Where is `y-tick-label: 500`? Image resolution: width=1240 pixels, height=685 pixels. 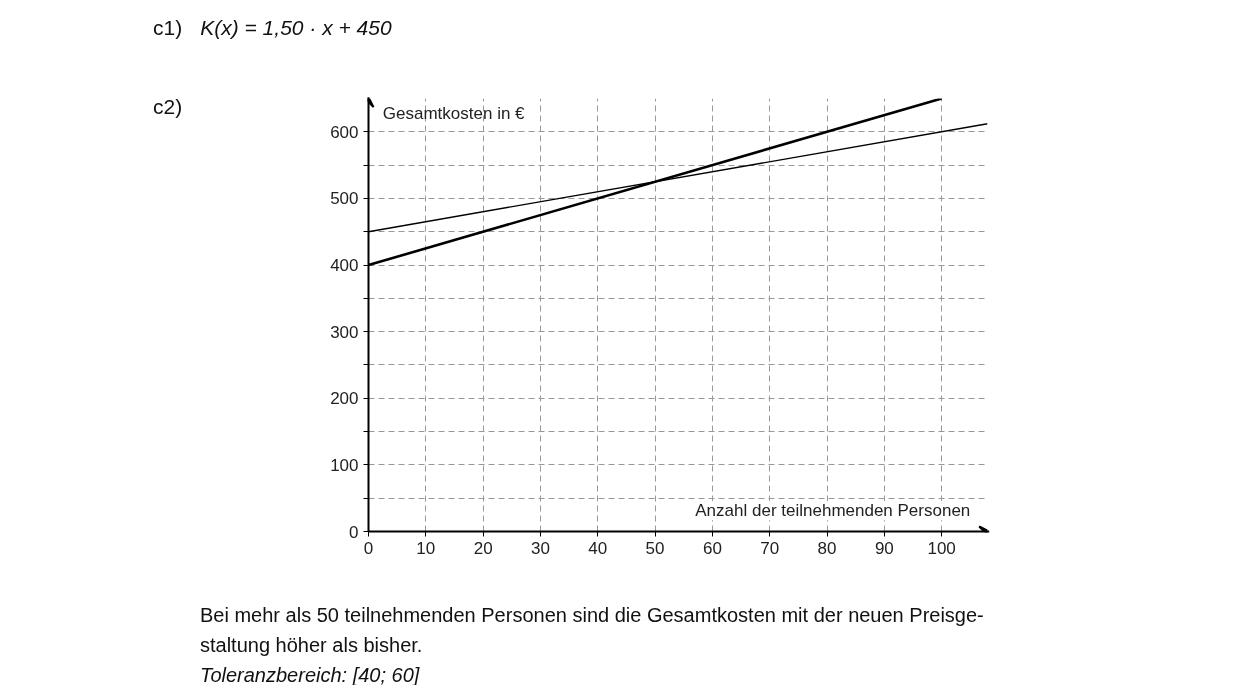 y-tick-label: 500 is located at coordinates (344, 199).